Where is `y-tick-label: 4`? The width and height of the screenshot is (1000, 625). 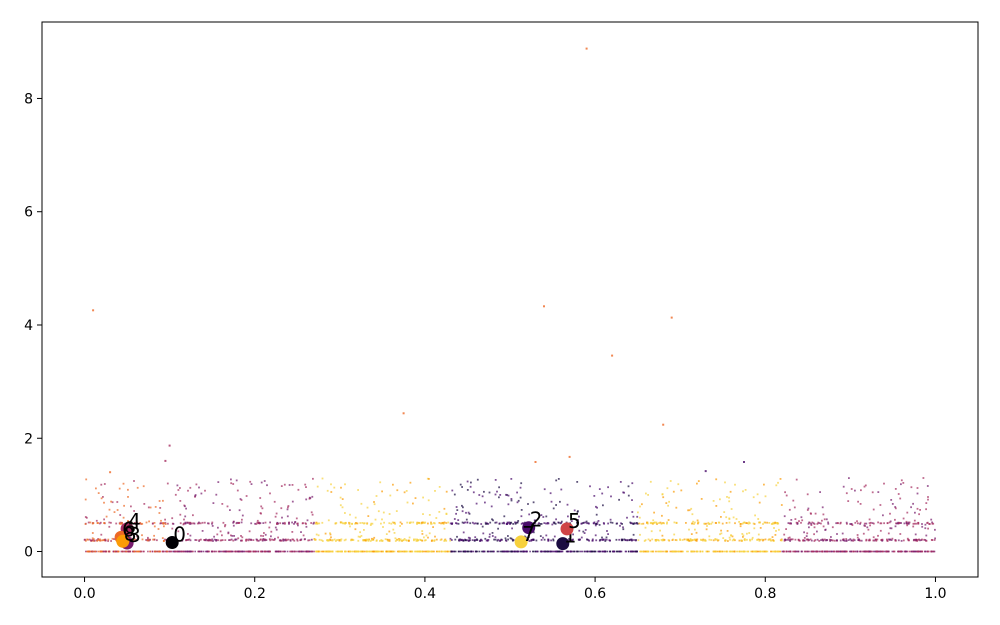
y-tick-label: 4 is located at coordinates (28, 326).